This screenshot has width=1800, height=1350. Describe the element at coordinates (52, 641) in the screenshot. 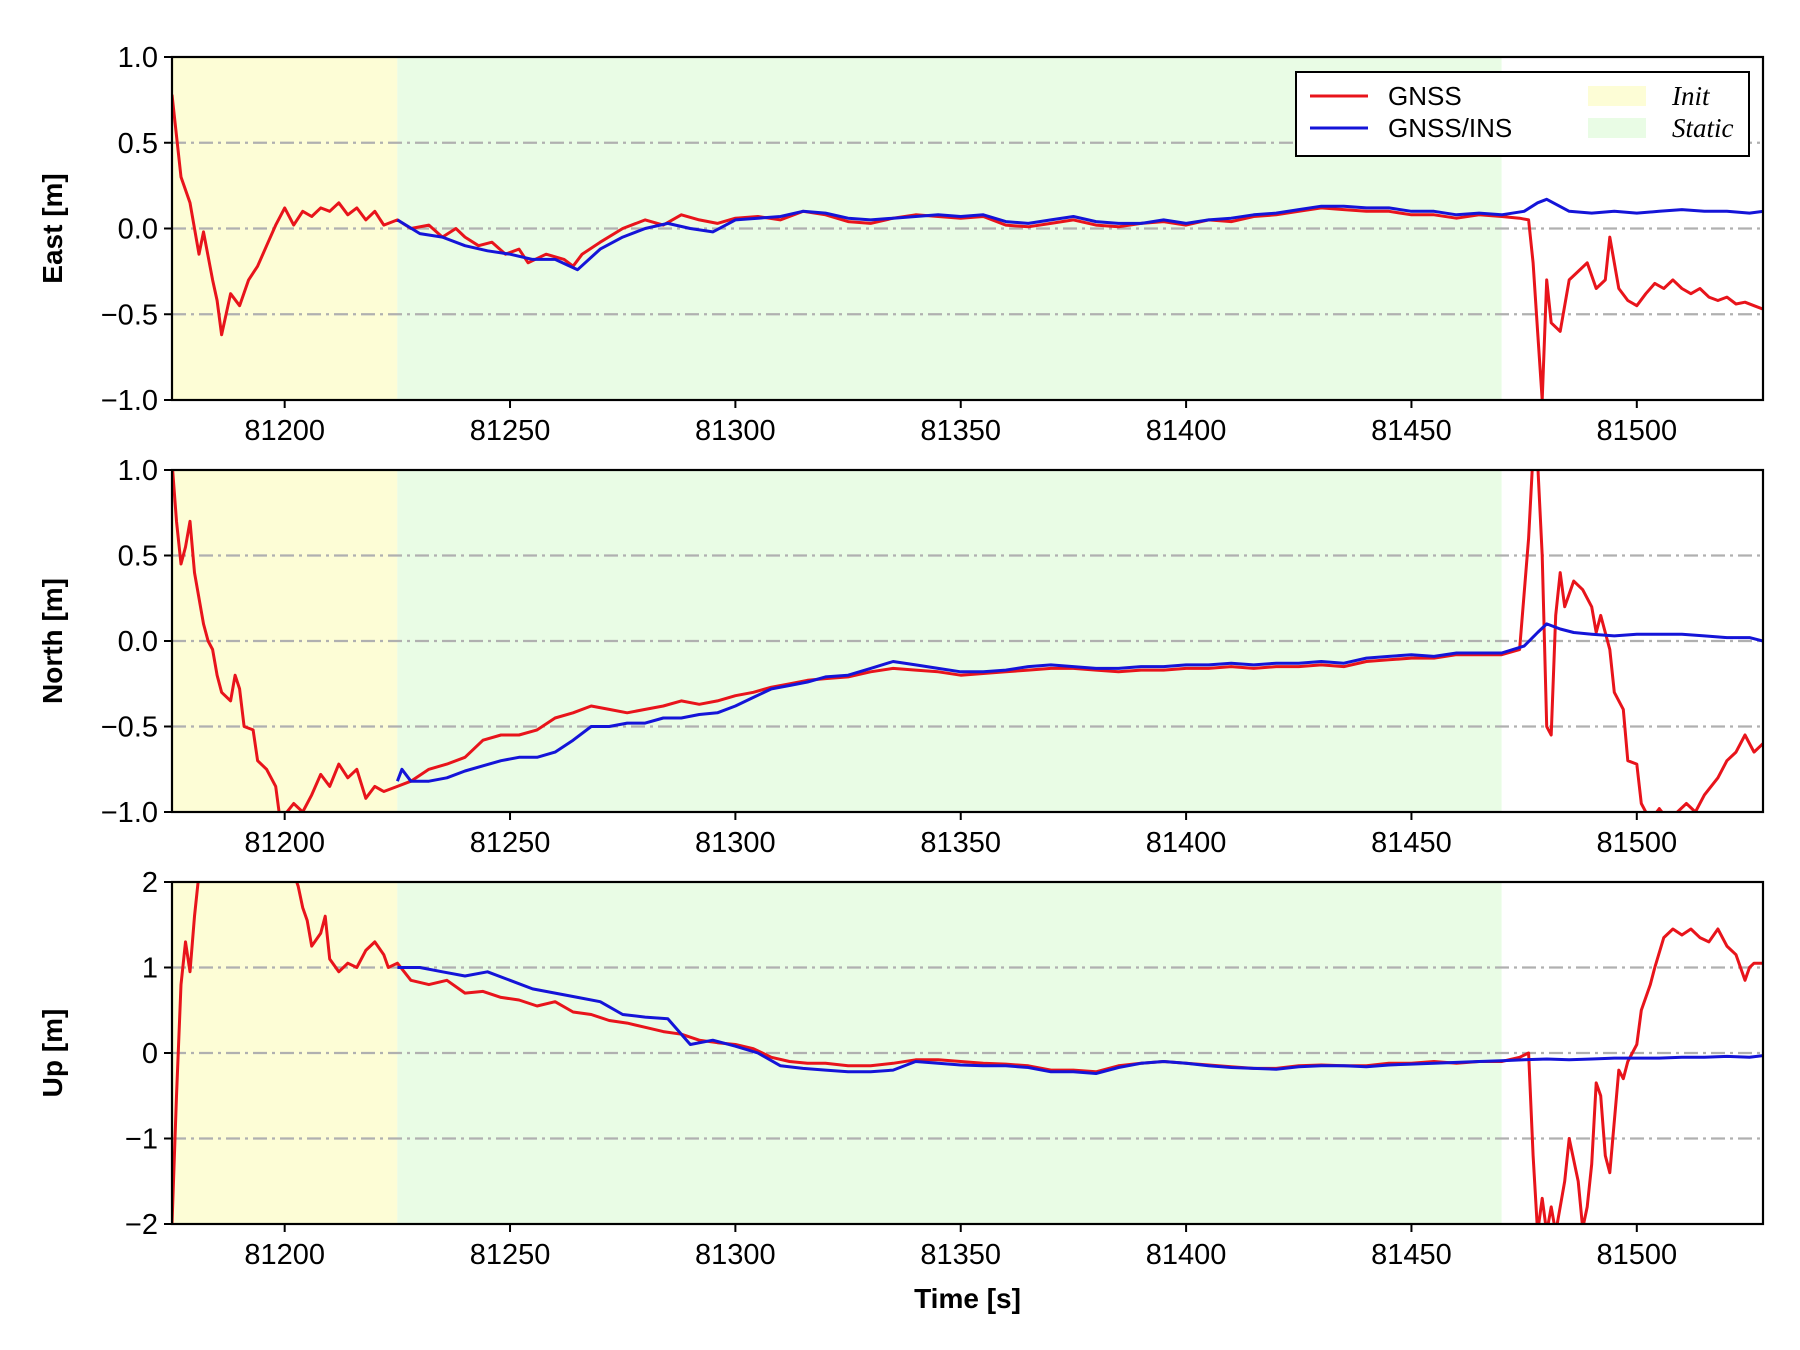

I see `y-axis-label: North [m]` at that location.